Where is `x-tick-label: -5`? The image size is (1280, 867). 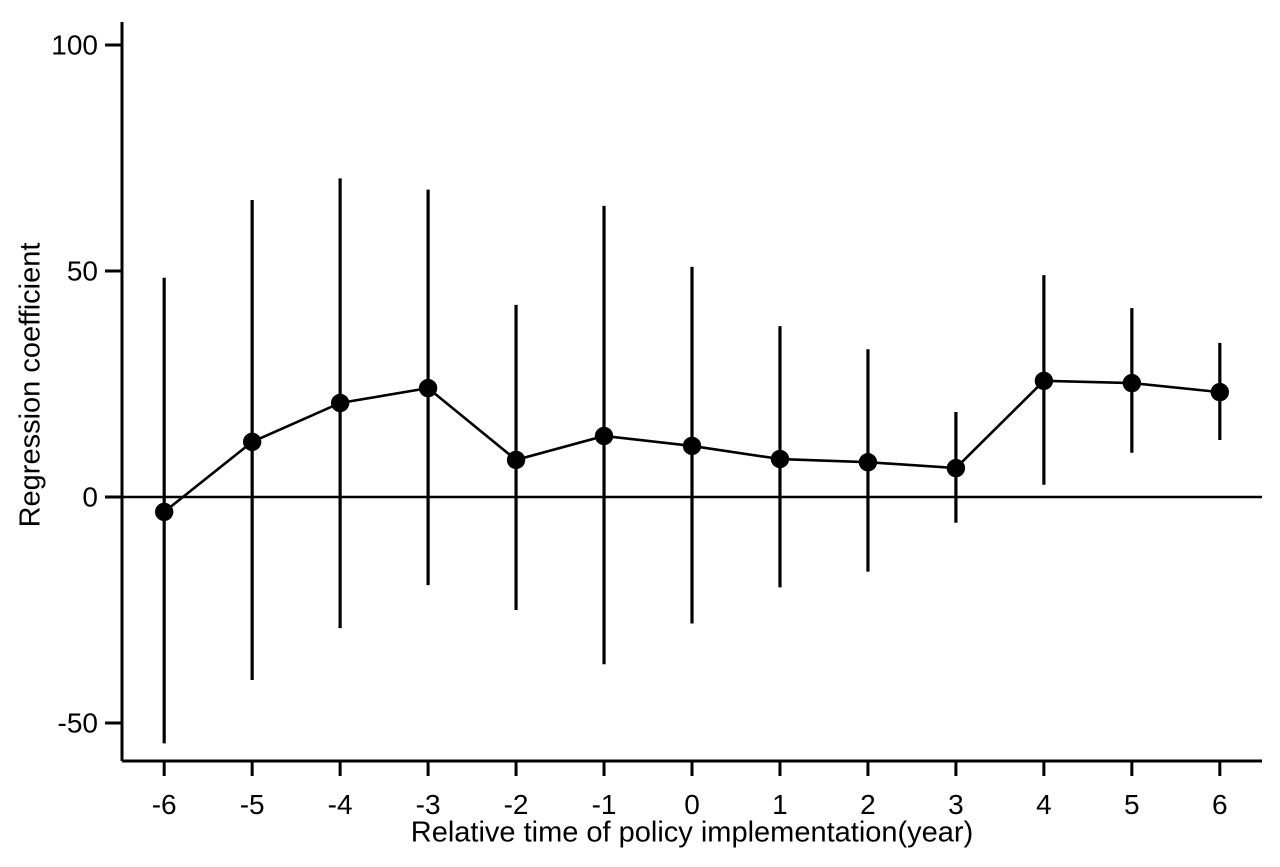 x-tick-label: -5 is located at coordinates (252, 804).